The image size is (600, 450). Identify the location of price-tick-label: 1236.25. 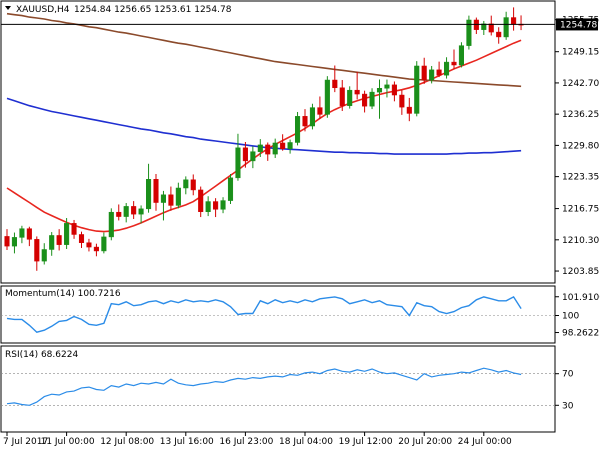
(580, 115).